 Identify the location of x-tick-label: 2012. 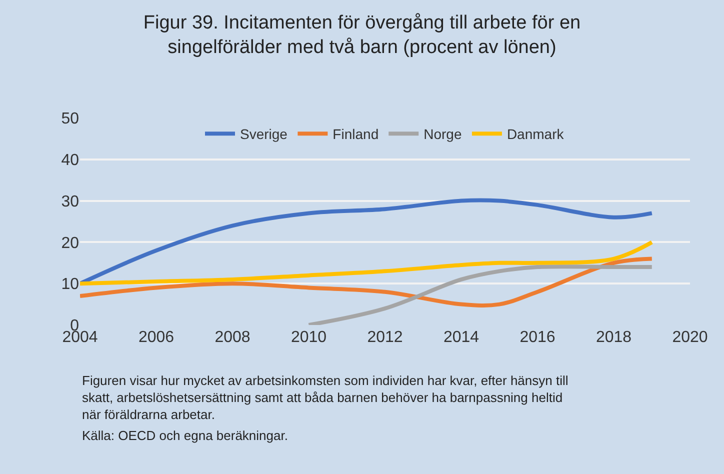
(385, 337).